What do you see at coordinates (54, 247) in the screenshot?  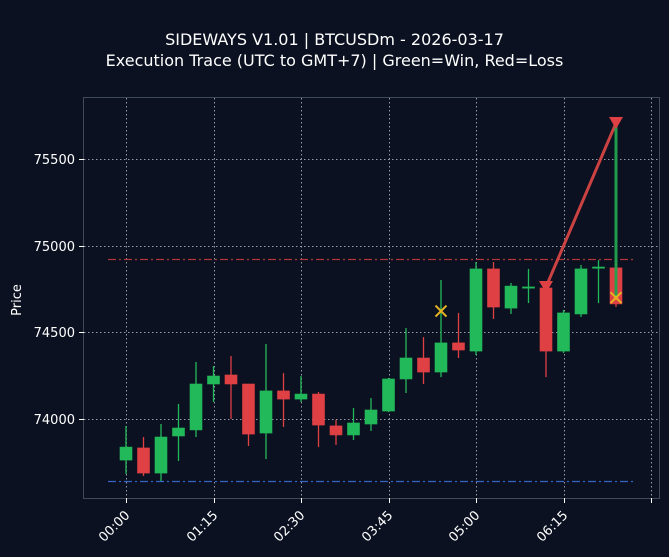 I see `y-tick-label: 75000` at bounding box center [54, 247].